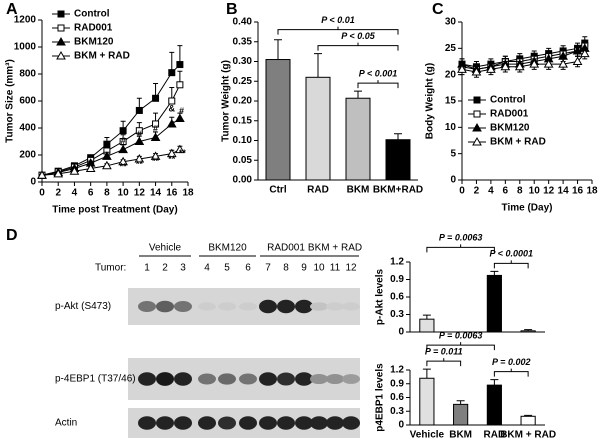 The height and width of the screenshot is (442, 600). What do you see at coordinates (462, 191) in the screenshot?
I see `x-tick-label: 0` at bounding box center [462, 191].